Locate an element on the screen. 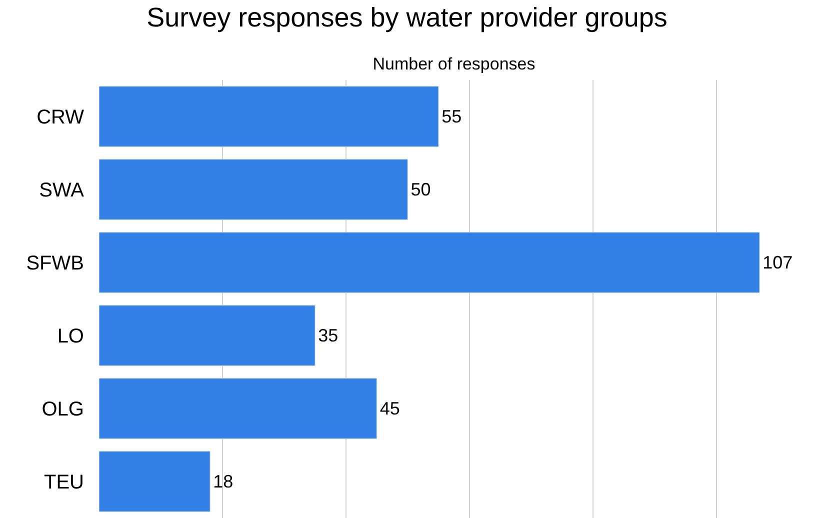 This screenshot has width=814, height=518. data-label: 55 is located at coordinates (452, 116).